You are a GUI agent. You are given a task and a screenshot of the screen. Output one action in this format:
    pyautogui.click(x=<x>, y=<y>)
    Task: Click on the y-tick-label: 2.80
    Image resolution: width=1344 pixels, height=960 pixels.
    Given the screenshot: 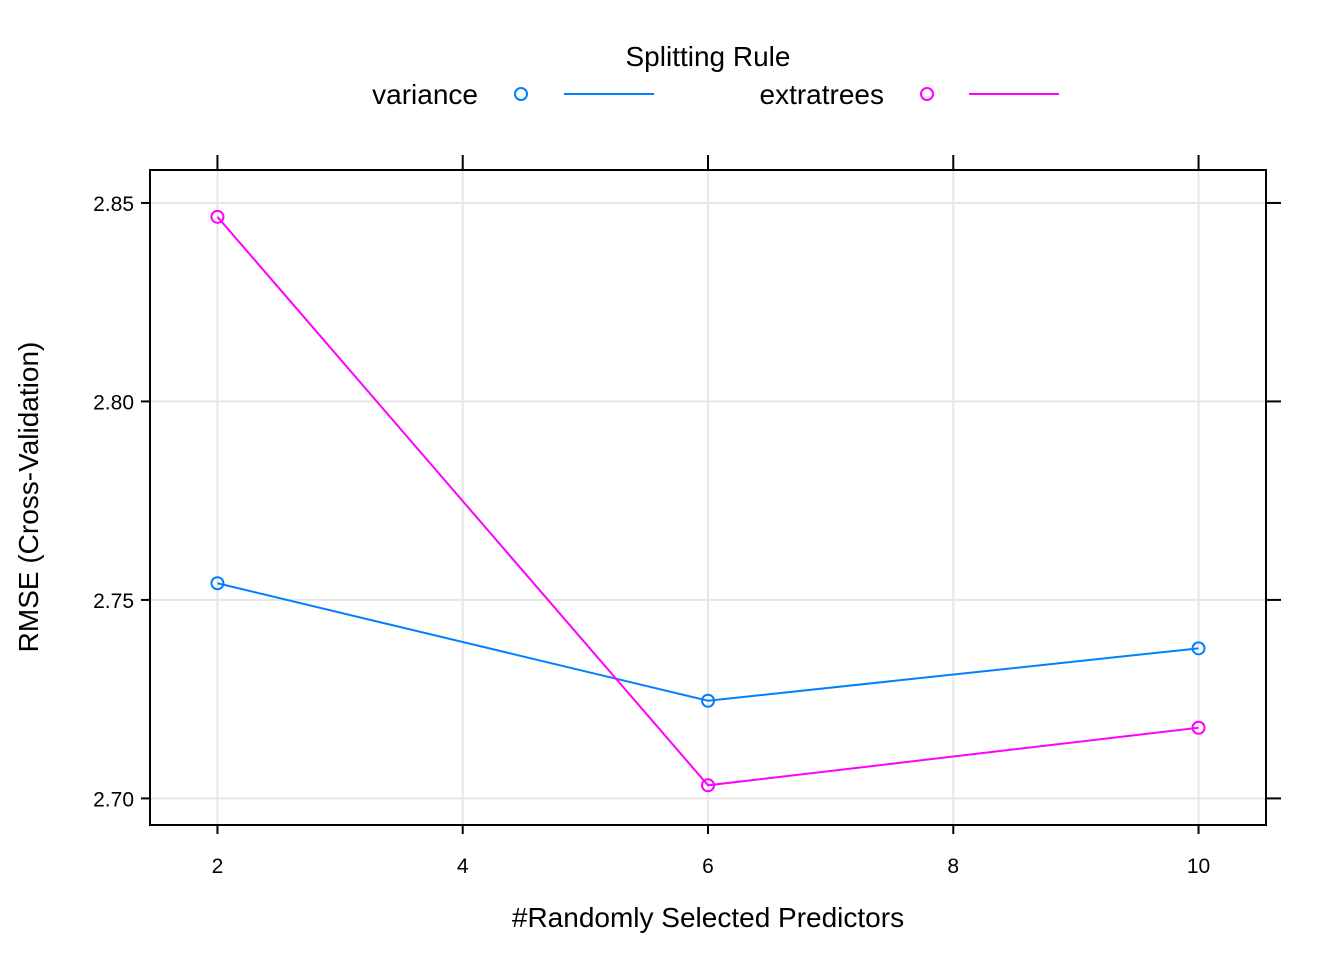 What is the action you would take?
    pyautogui.click(x=113, y=402)
    